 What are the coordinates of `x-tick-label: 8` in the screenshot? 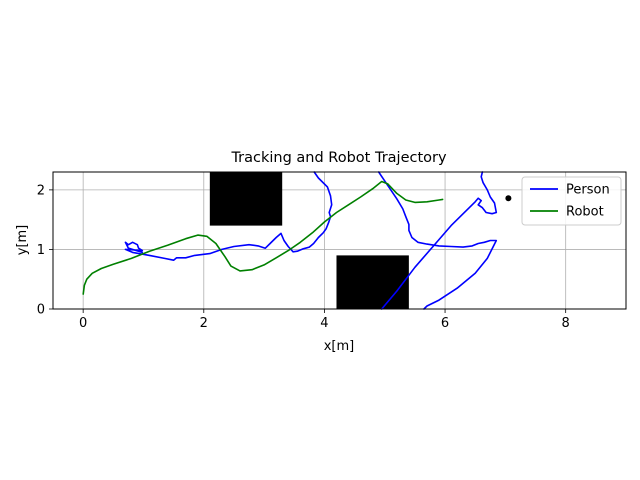 It's located at (566, 323).